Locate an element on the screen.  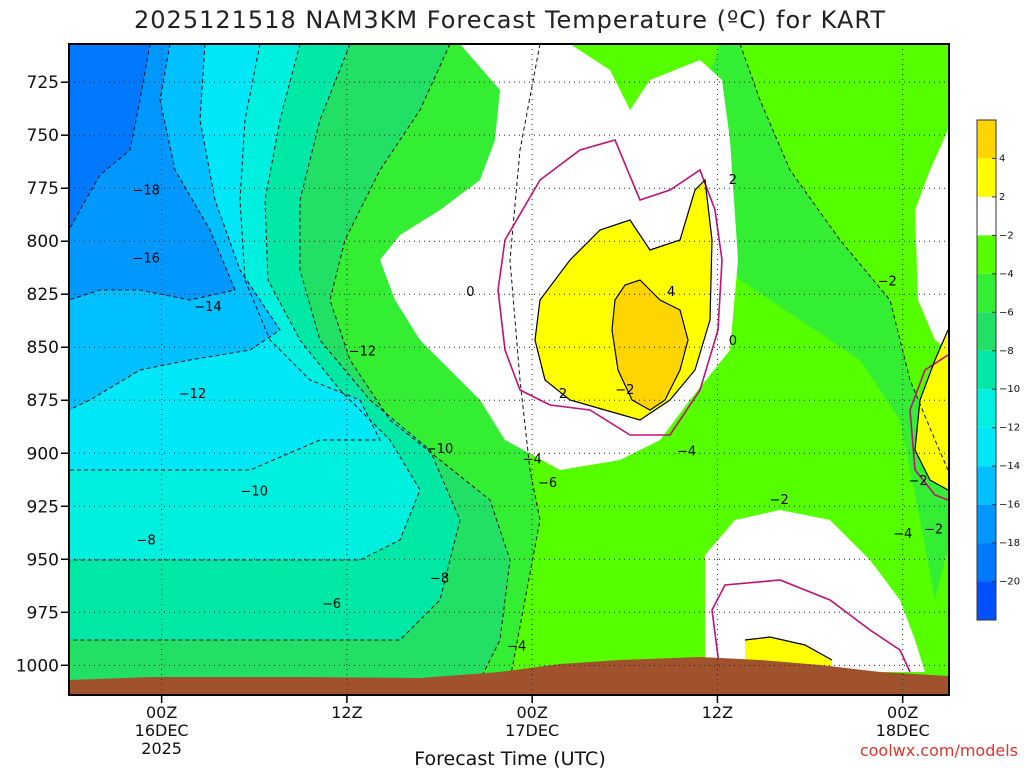
color-legend: 4 2 −2 −4 −6 −8 −10 −12 −14 −16 −18 −20 is located at coordinates (998, 370).